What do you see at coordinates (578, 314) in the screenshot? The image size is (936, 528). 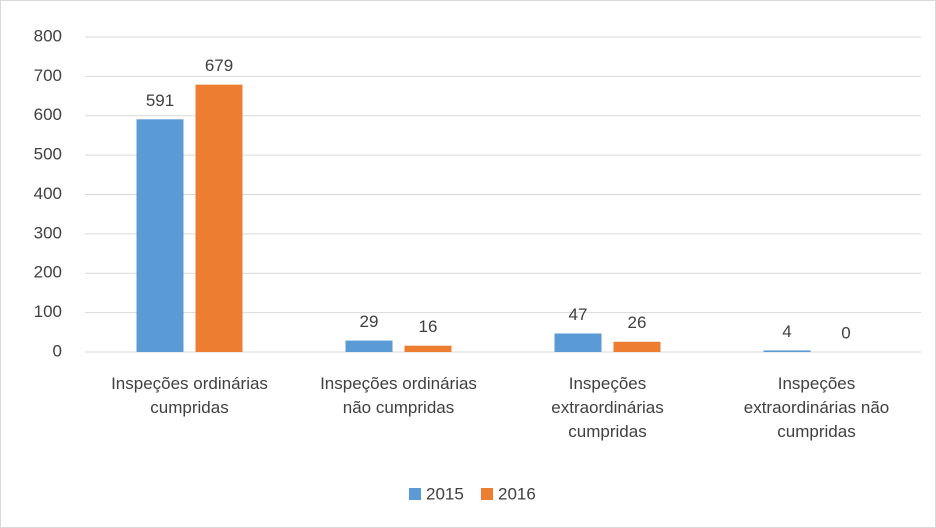 I see `data-label: 47` at bounding box center [578, 314].